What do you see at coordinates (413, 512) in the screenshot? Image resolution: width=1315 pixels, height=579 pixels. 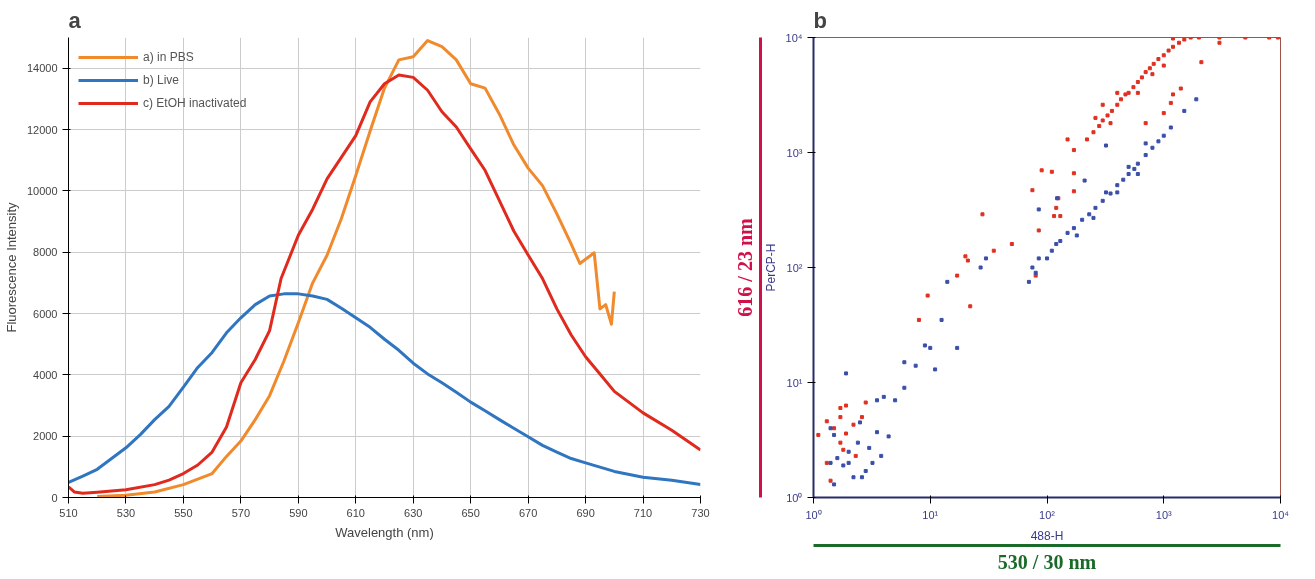 I see `x-tick-label: 630` at bounding box center [413, 512].